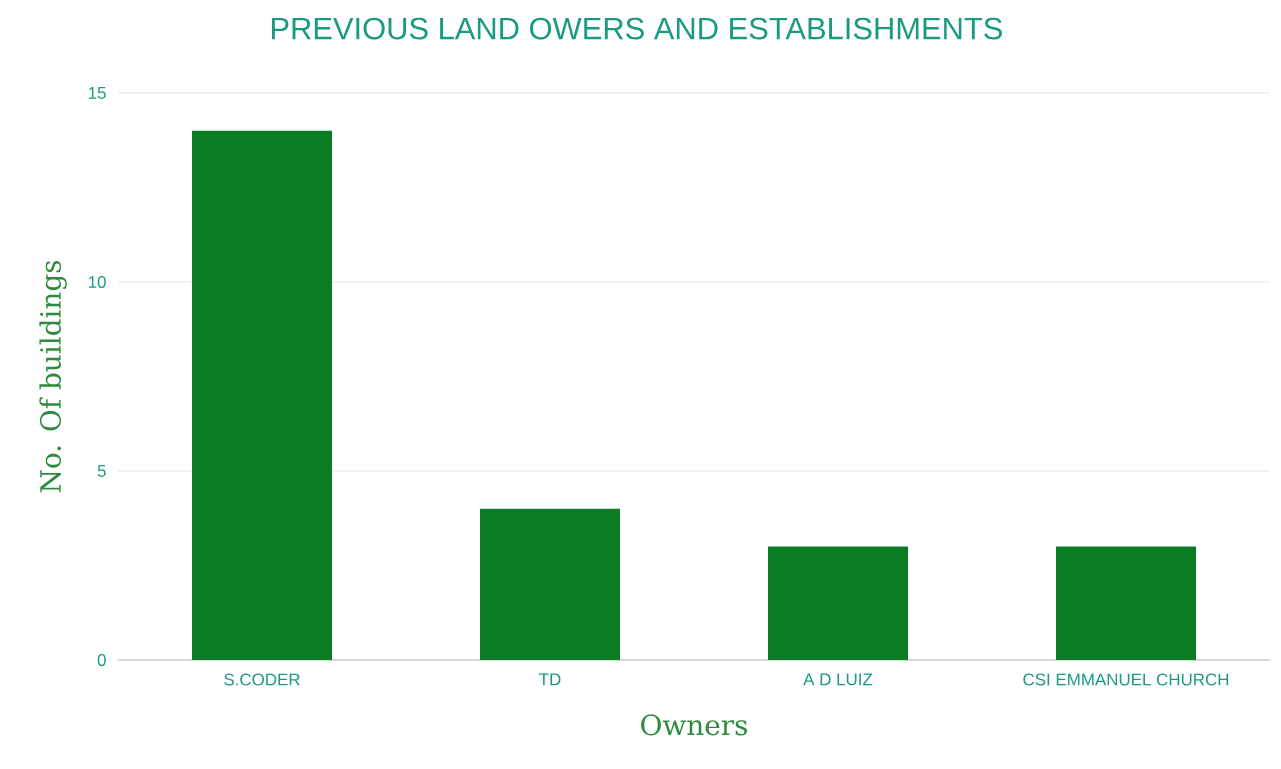  Describe the element at coordinates (636, 28) in the screenshot. I see `chart-title: PREVIOUS LAND OWERS AND ESTABLISHMENTS` at that location.